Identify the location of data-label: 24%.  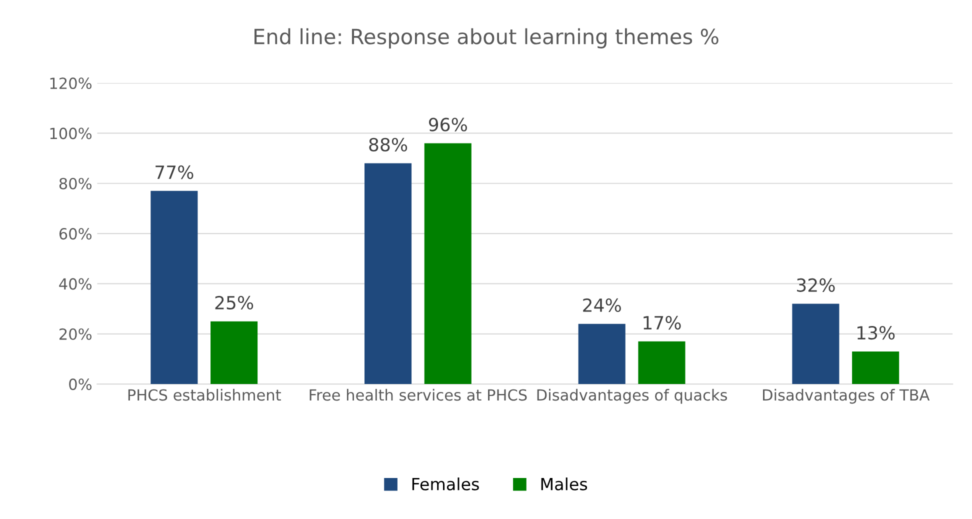
(602, 305).